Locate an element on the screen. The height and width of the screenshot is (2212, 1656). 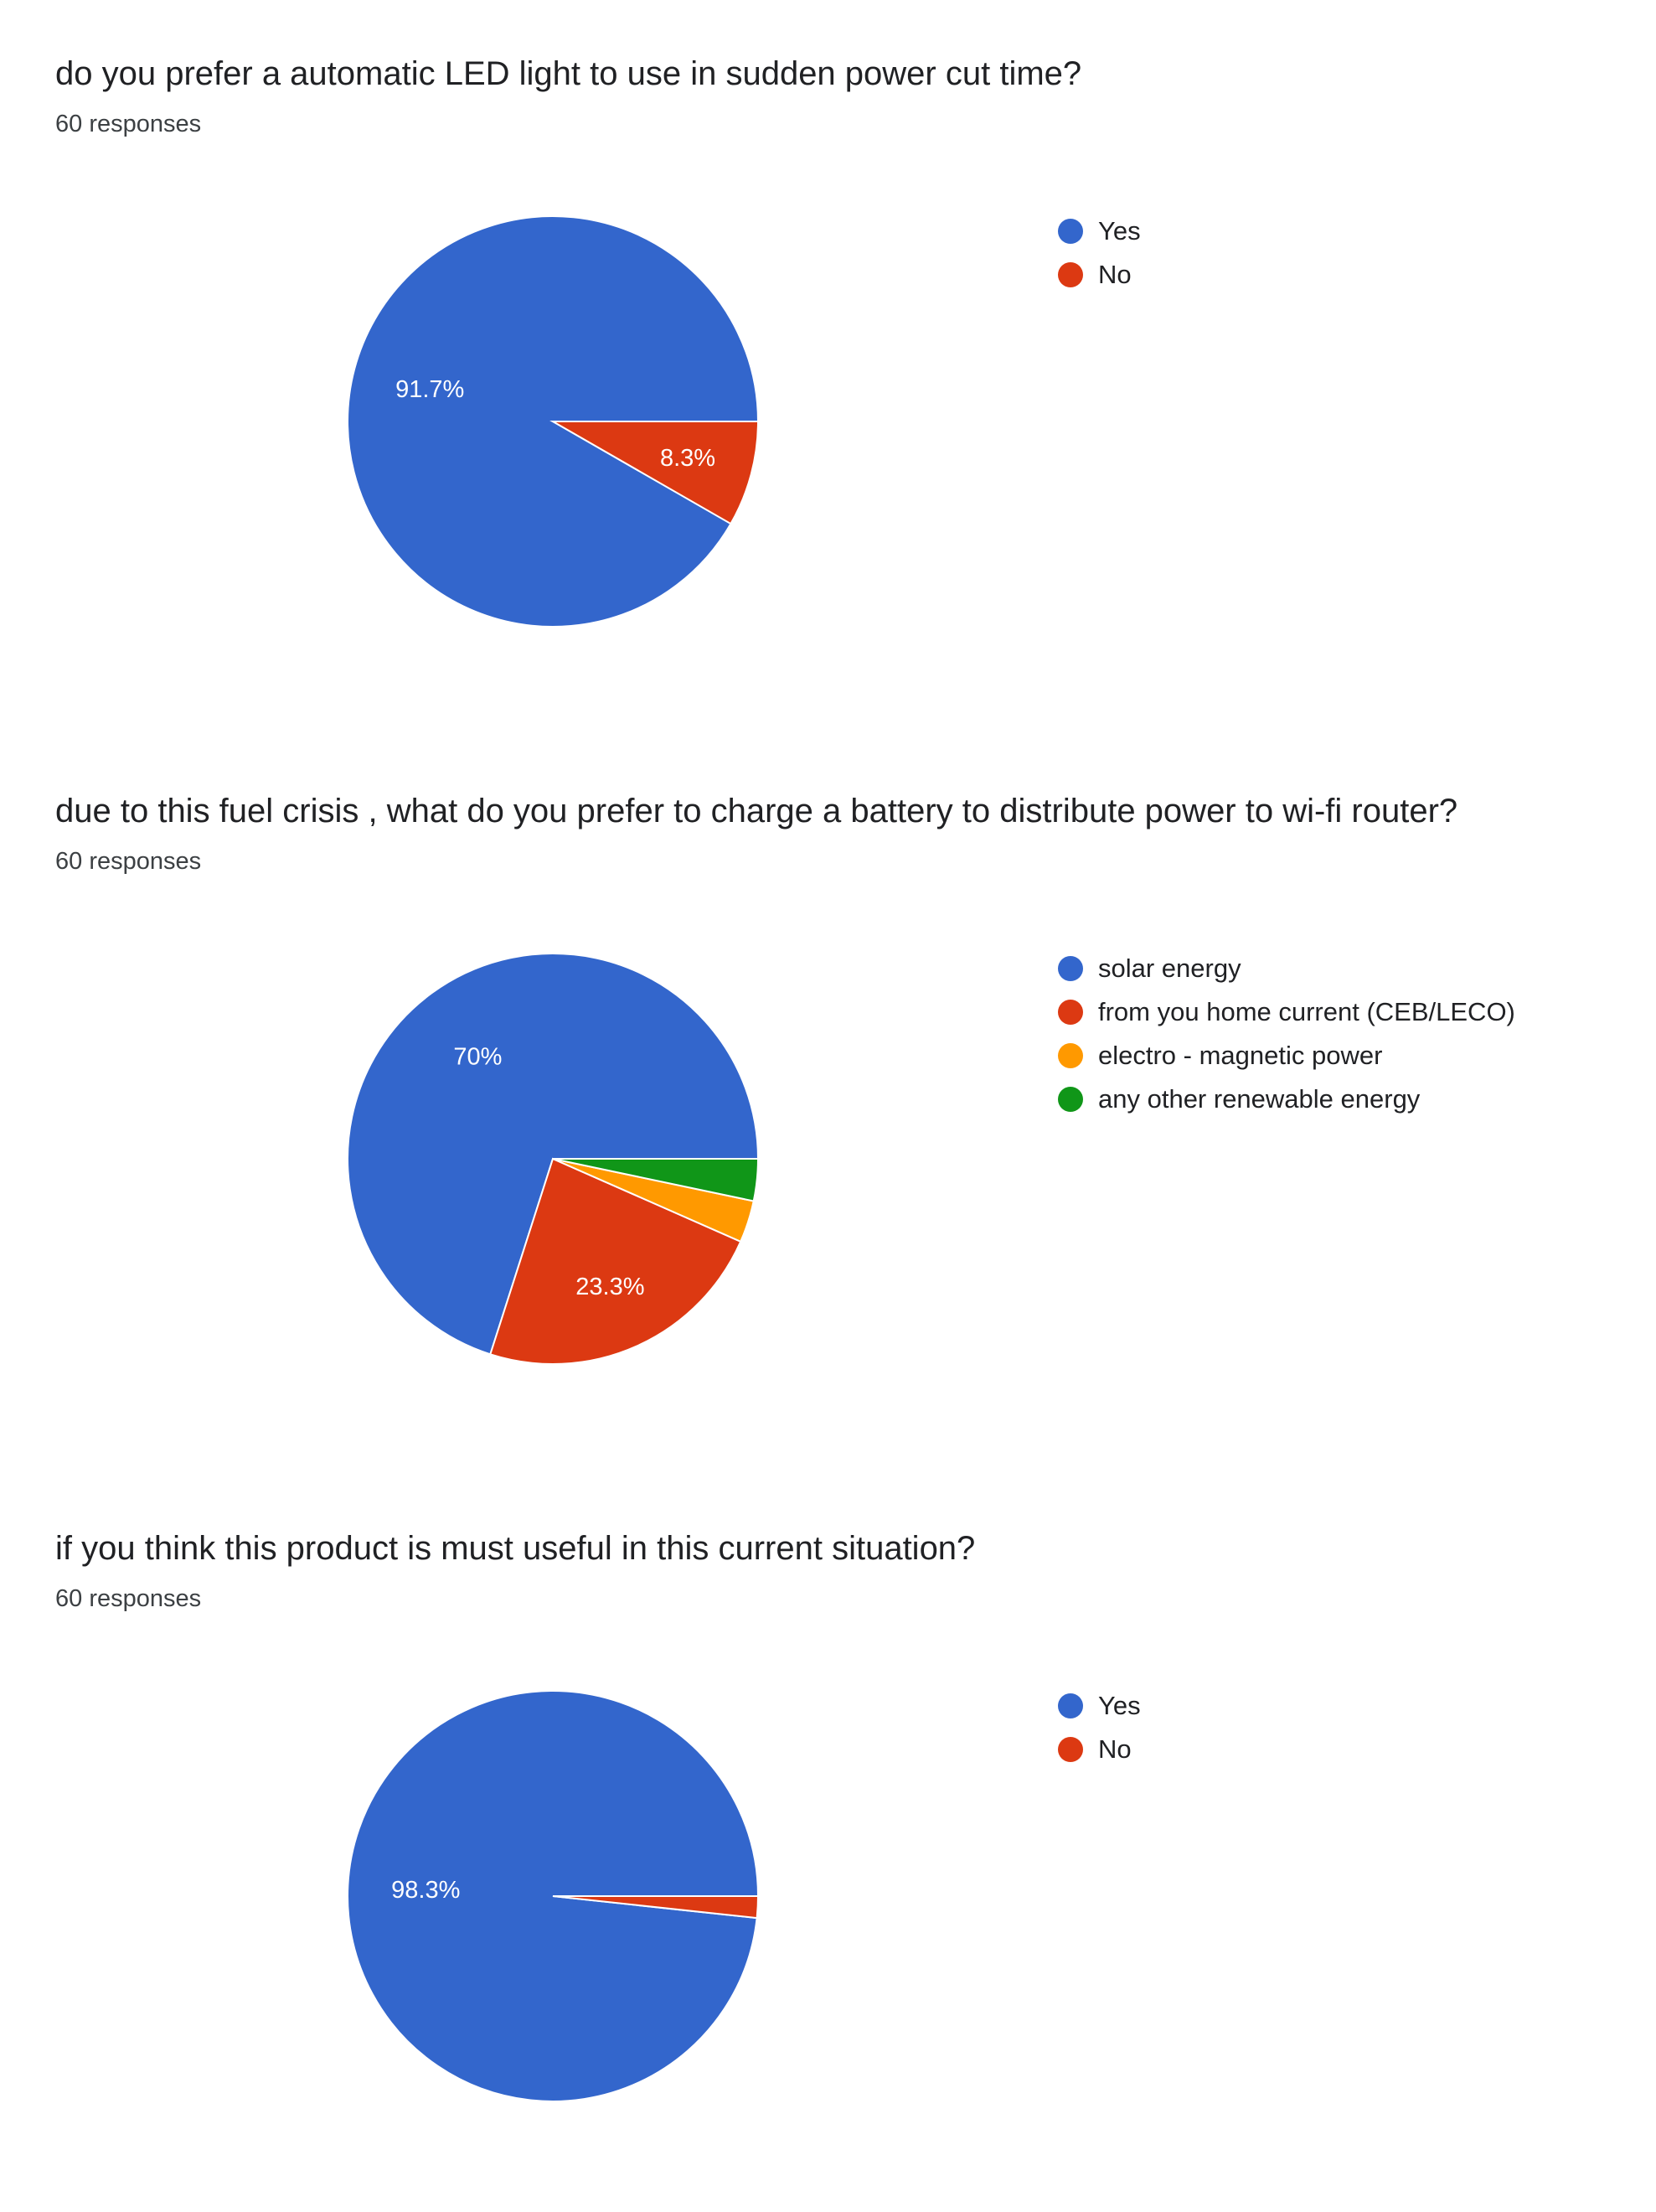
legend-label: from you home current (CEB/LECO) is located at coordinates (1306, 1012).